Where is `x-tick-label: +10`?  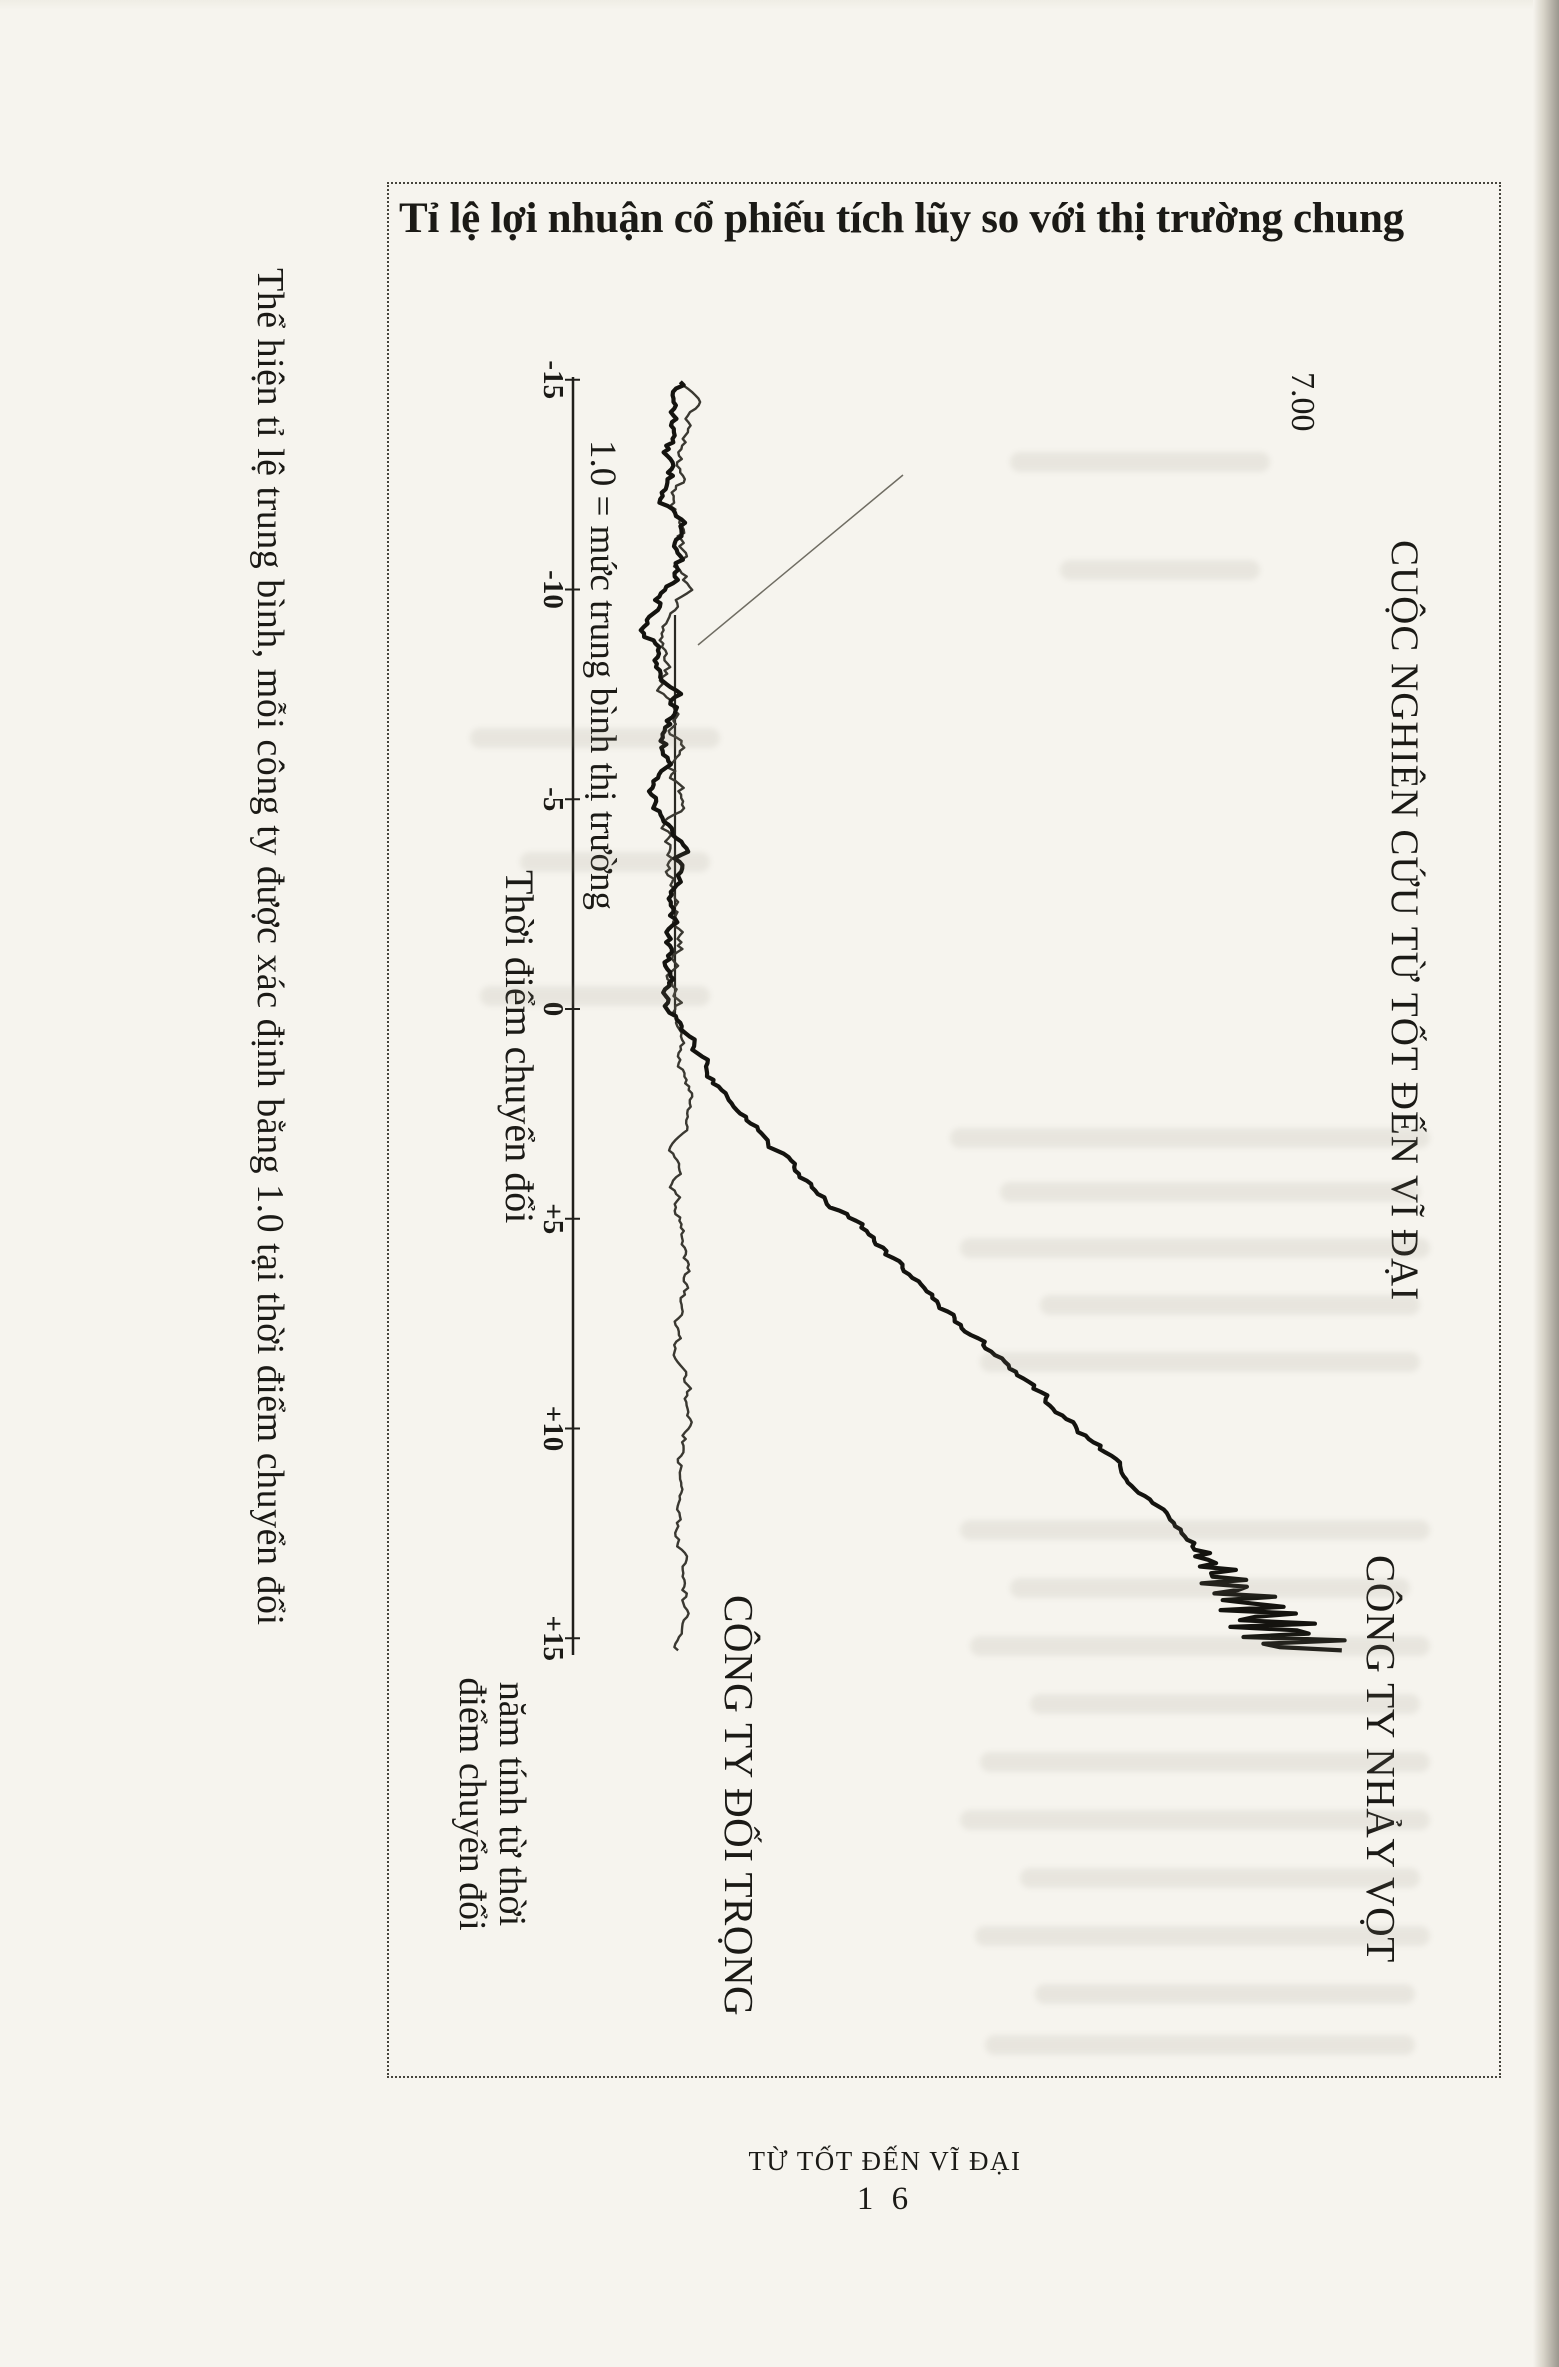
x-tick-label: +10 is located at coordinates (553, 1428).